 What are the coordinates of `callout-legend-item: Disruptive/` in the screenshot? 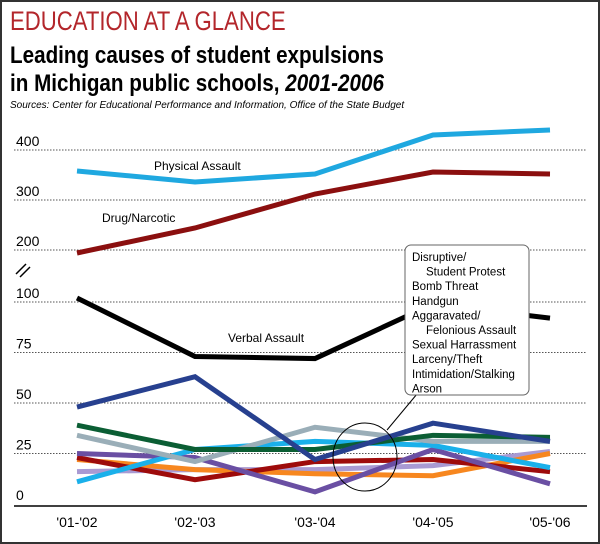 It's located at (439, 258).